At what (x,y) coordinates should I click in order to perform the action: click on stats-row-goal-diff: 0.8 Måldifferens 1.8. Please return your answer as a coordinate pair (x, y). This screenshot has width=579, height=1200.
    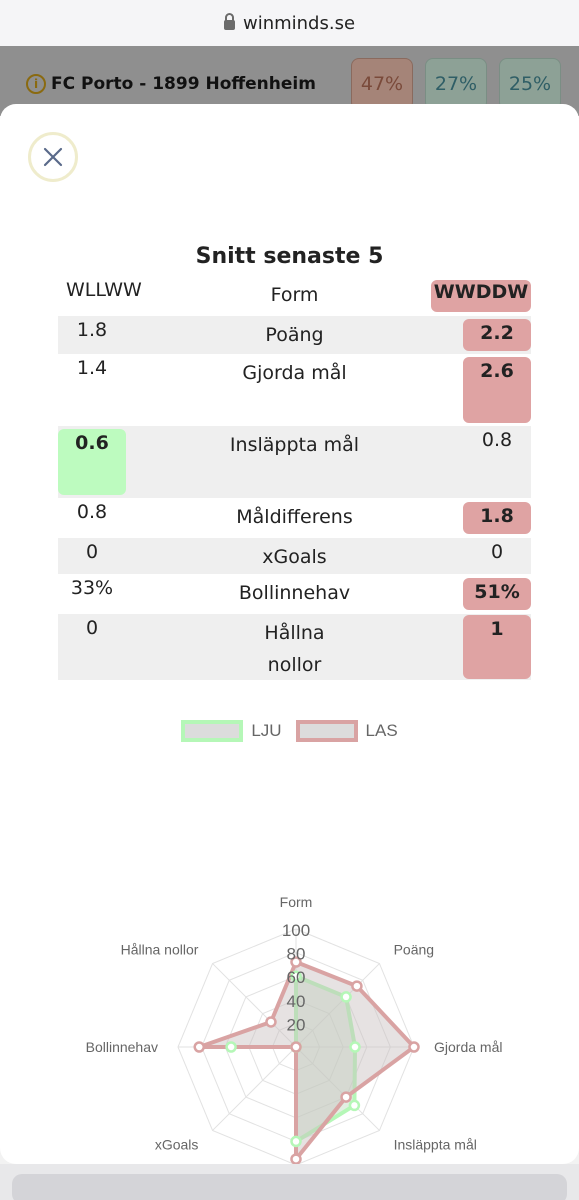
    Looking at the image, I should click on (294, 518).